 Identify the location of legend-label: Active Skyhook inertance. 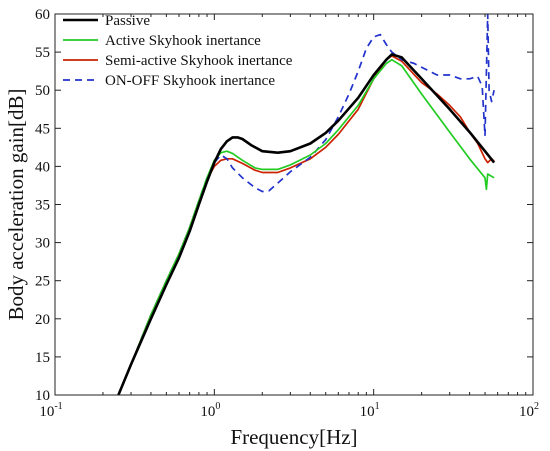
(183, 41).